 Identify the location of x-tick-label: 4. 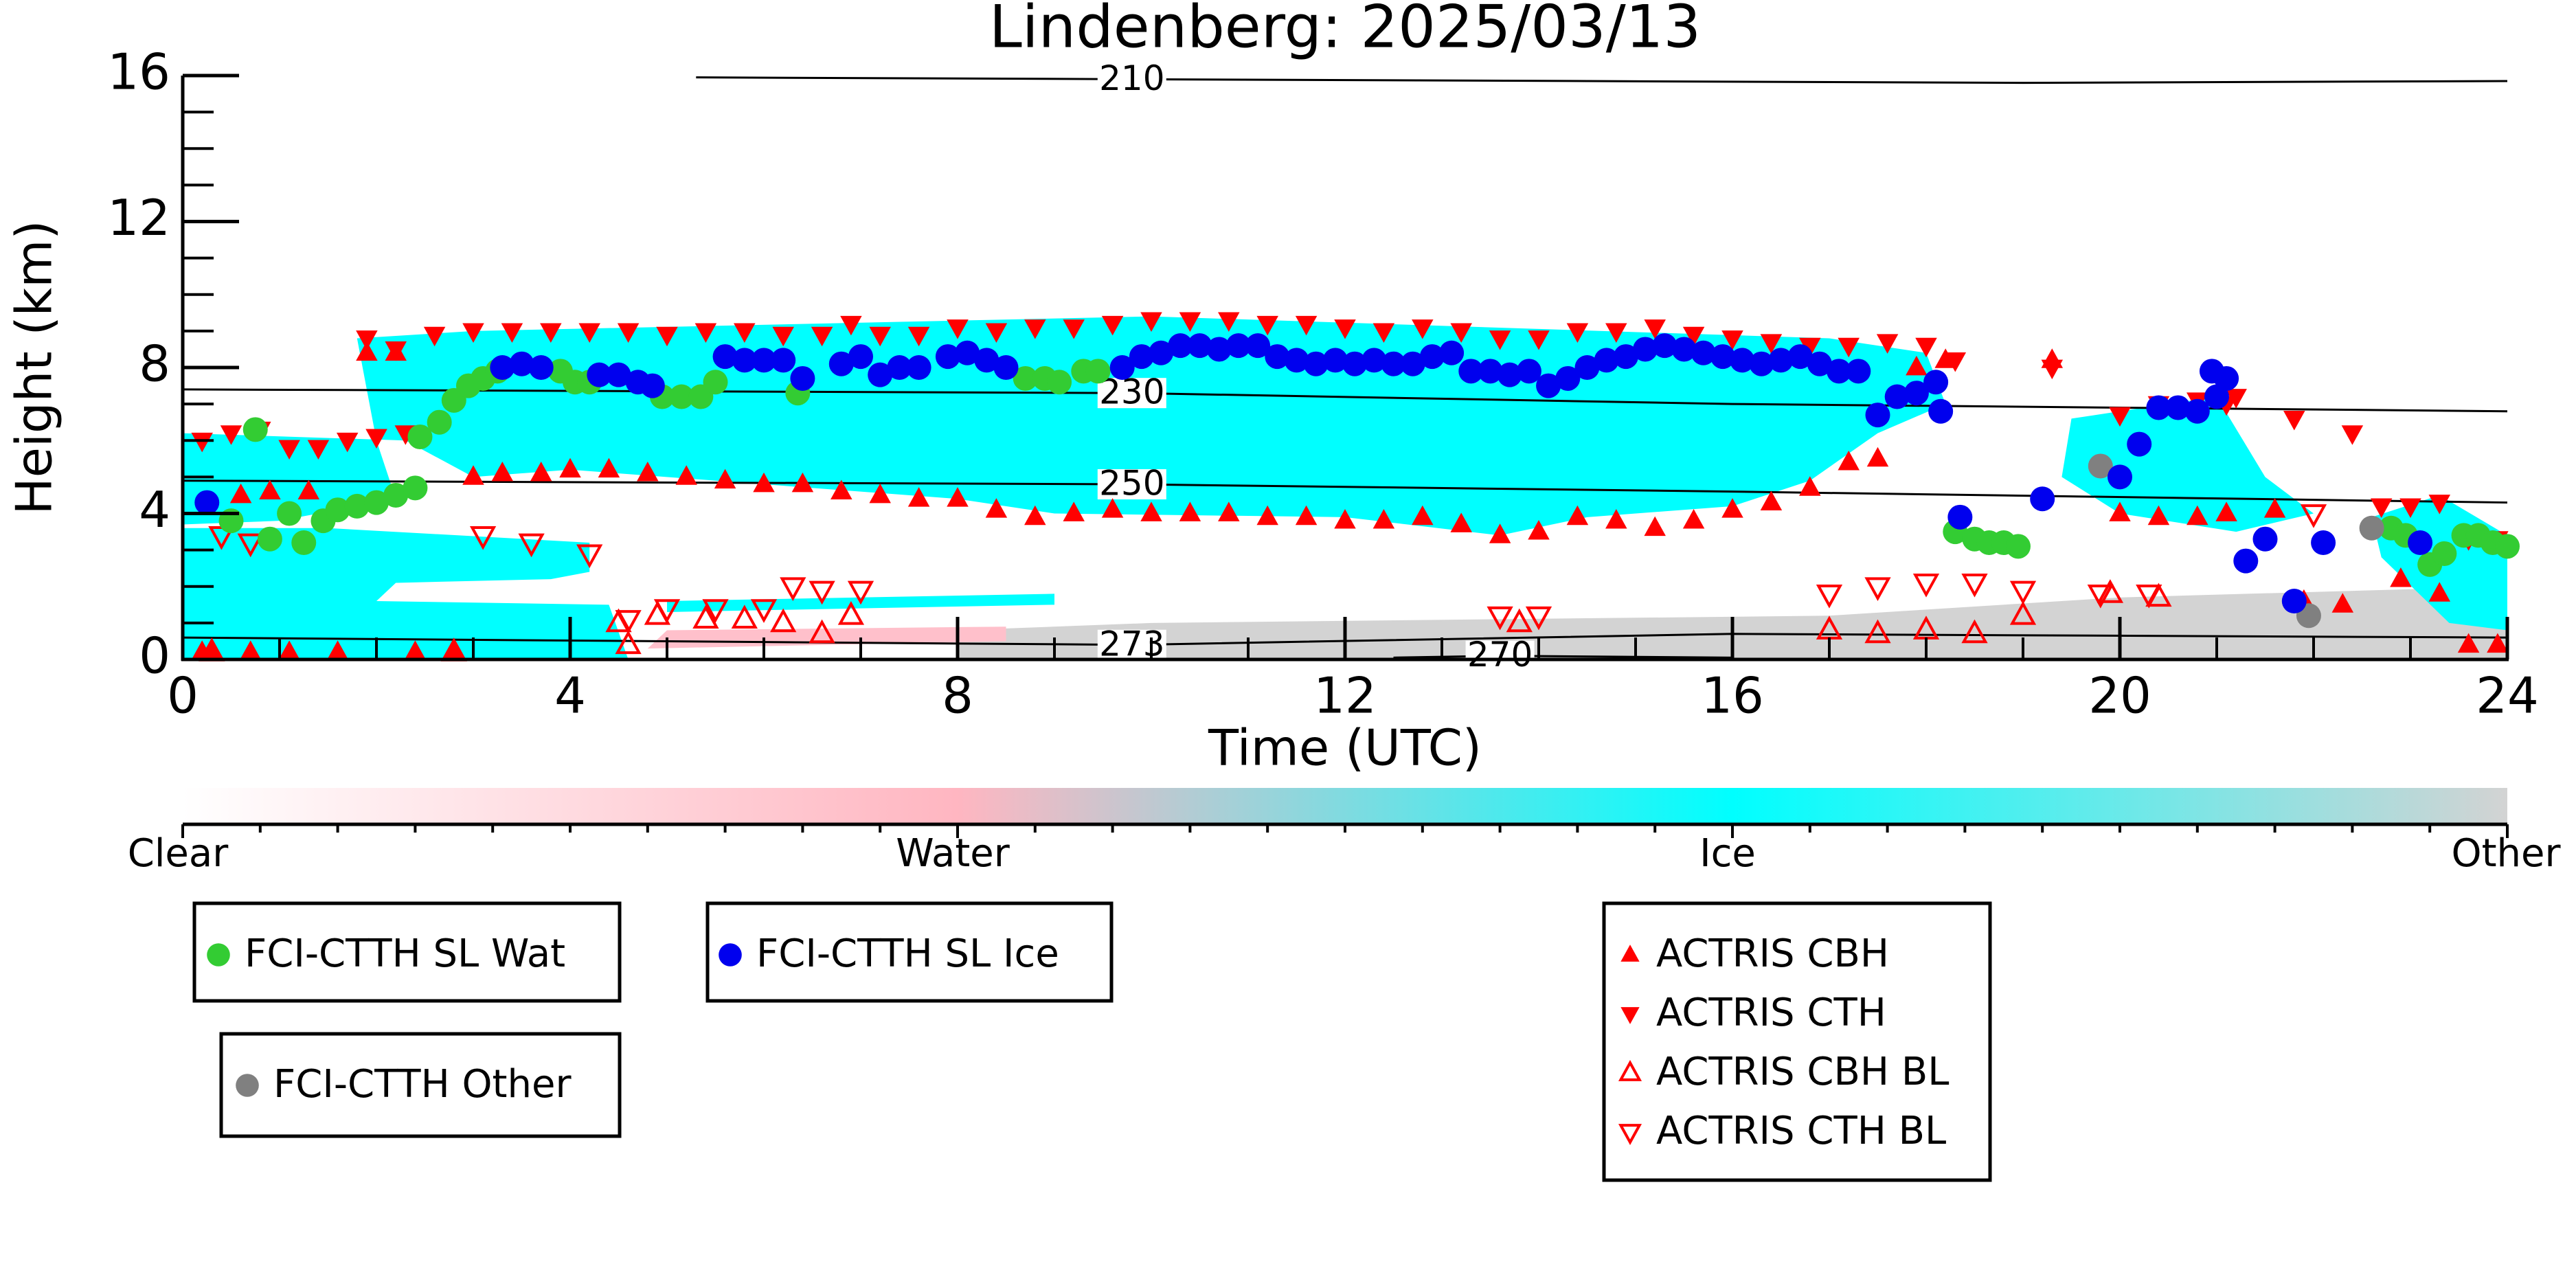
(570, 696).